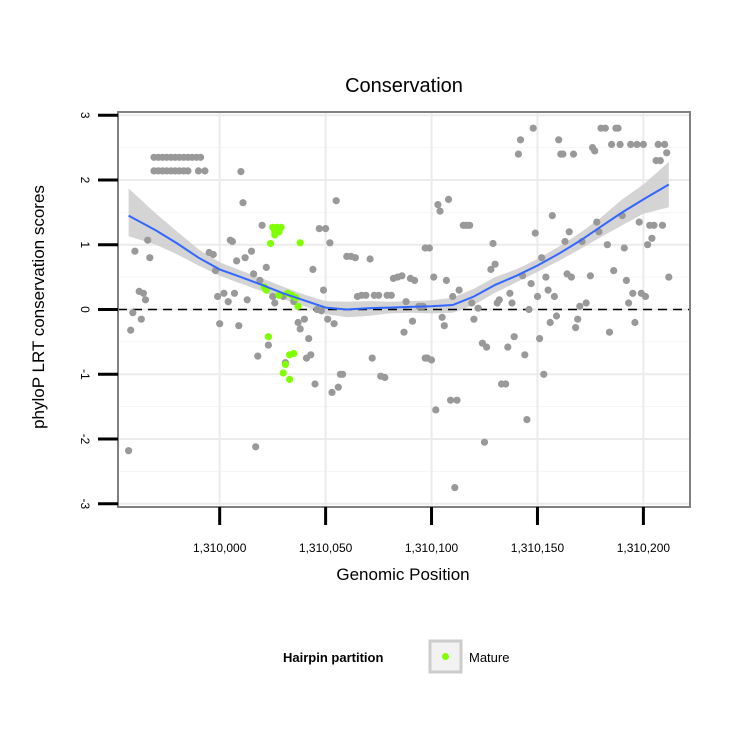  I want to click on x-tick-label: 1,310,100, so click(432, 548).